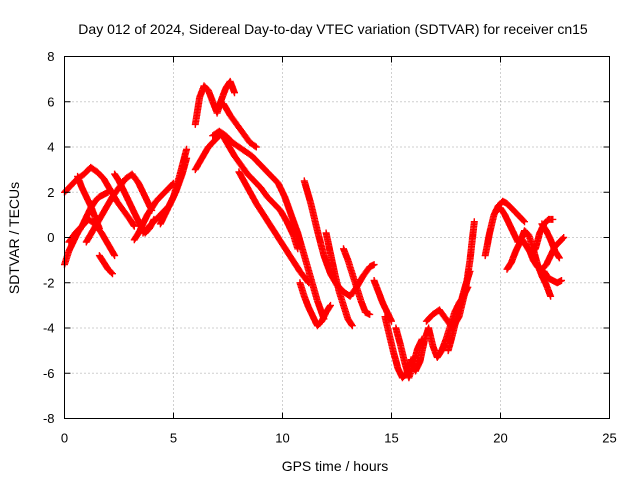  Describe the element at coordinates (282, 438) in the screenshot. I see `x-tick-label: 10` at that location.